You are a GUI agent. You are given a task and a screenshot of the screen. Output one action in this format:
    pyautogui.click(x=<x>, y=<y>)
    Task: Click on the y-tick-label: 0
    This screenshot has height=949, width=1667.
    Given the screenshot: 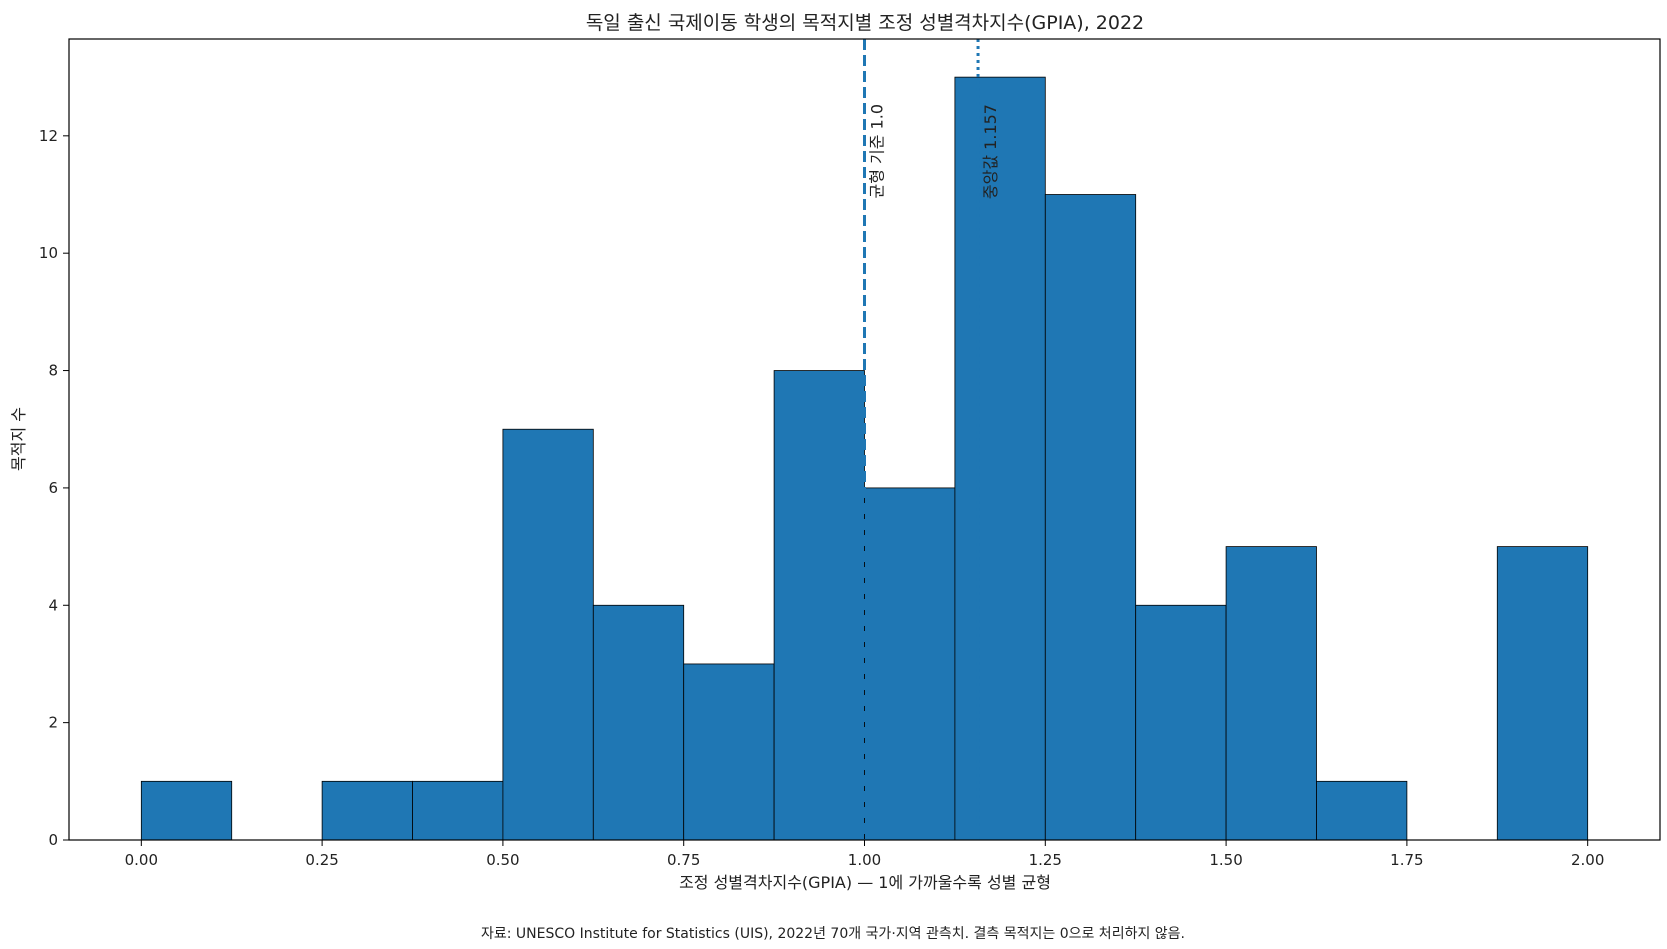 What is the action you would take?
    pyautogui.click(x=53, y=840)
    